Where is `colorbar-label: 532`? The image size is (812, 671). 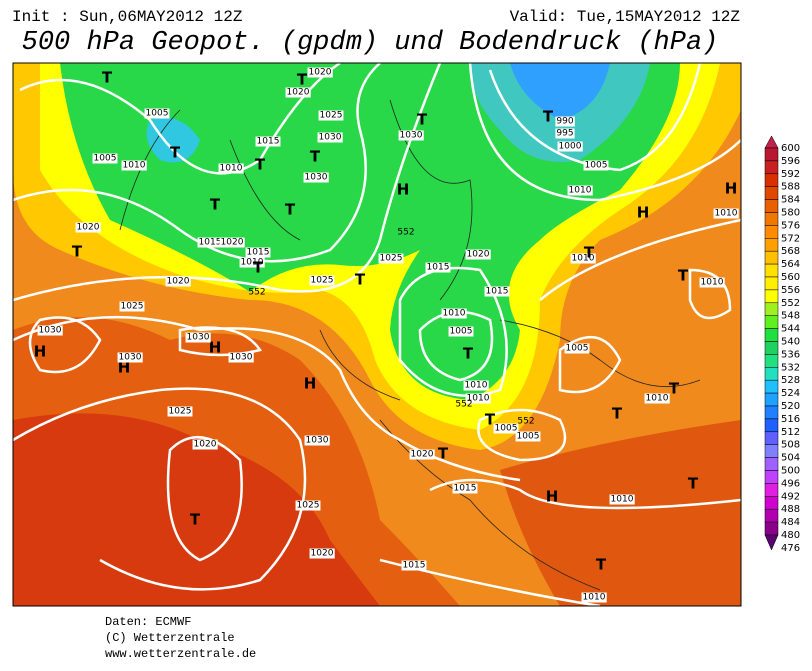
colorbar-label: 532 is located at coordinates (790, 367).